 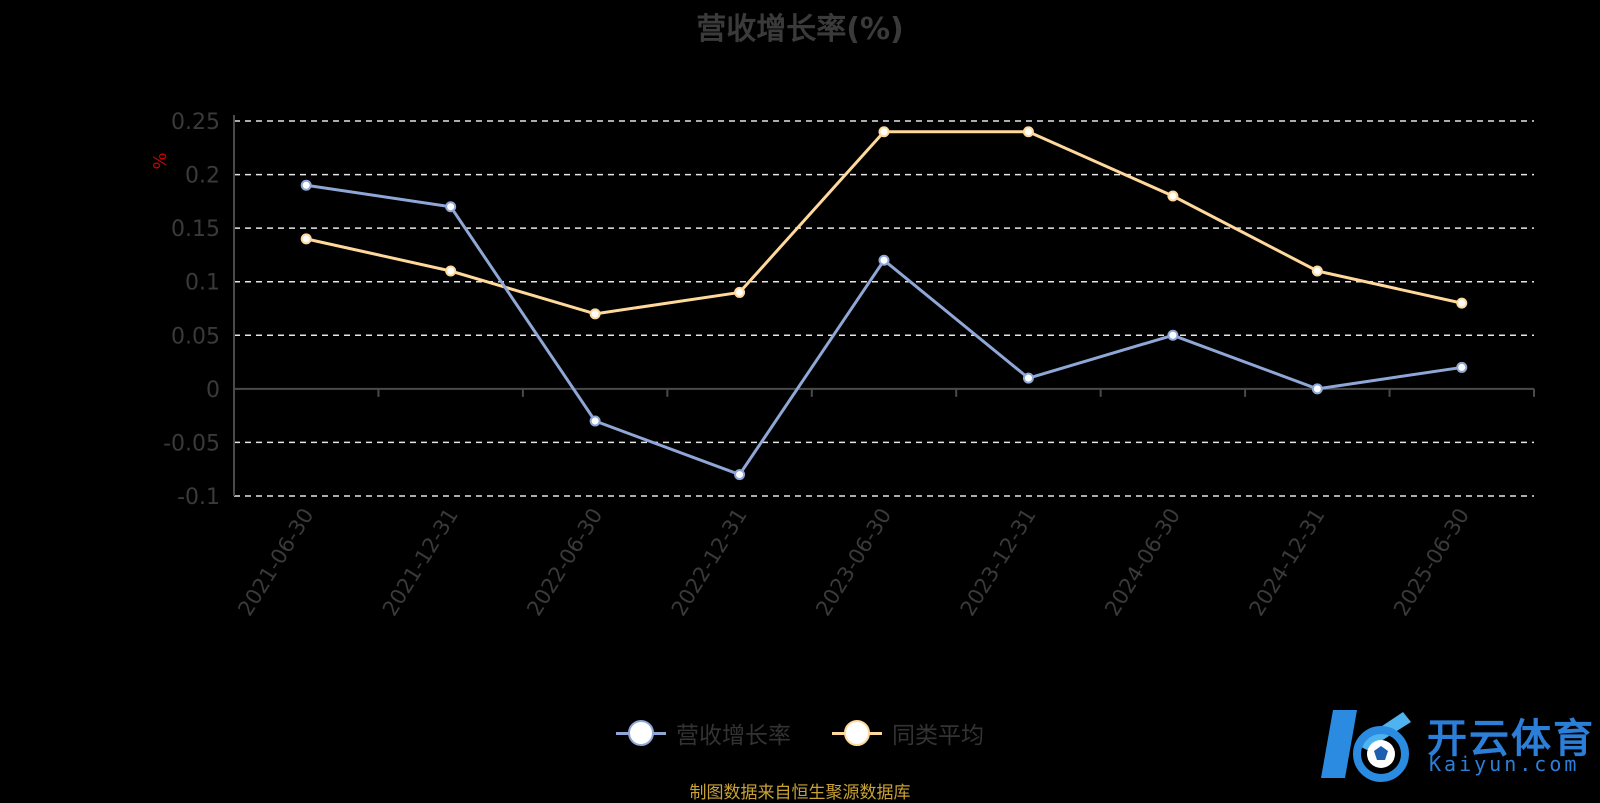 I want to click on legend-item-series-1: 营收增长率, so click(x=703, y=733).